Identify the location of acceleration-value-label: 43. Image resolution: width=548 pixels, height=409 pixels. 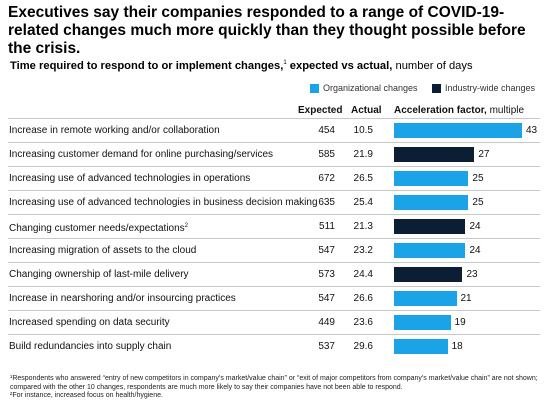
(532, 130).